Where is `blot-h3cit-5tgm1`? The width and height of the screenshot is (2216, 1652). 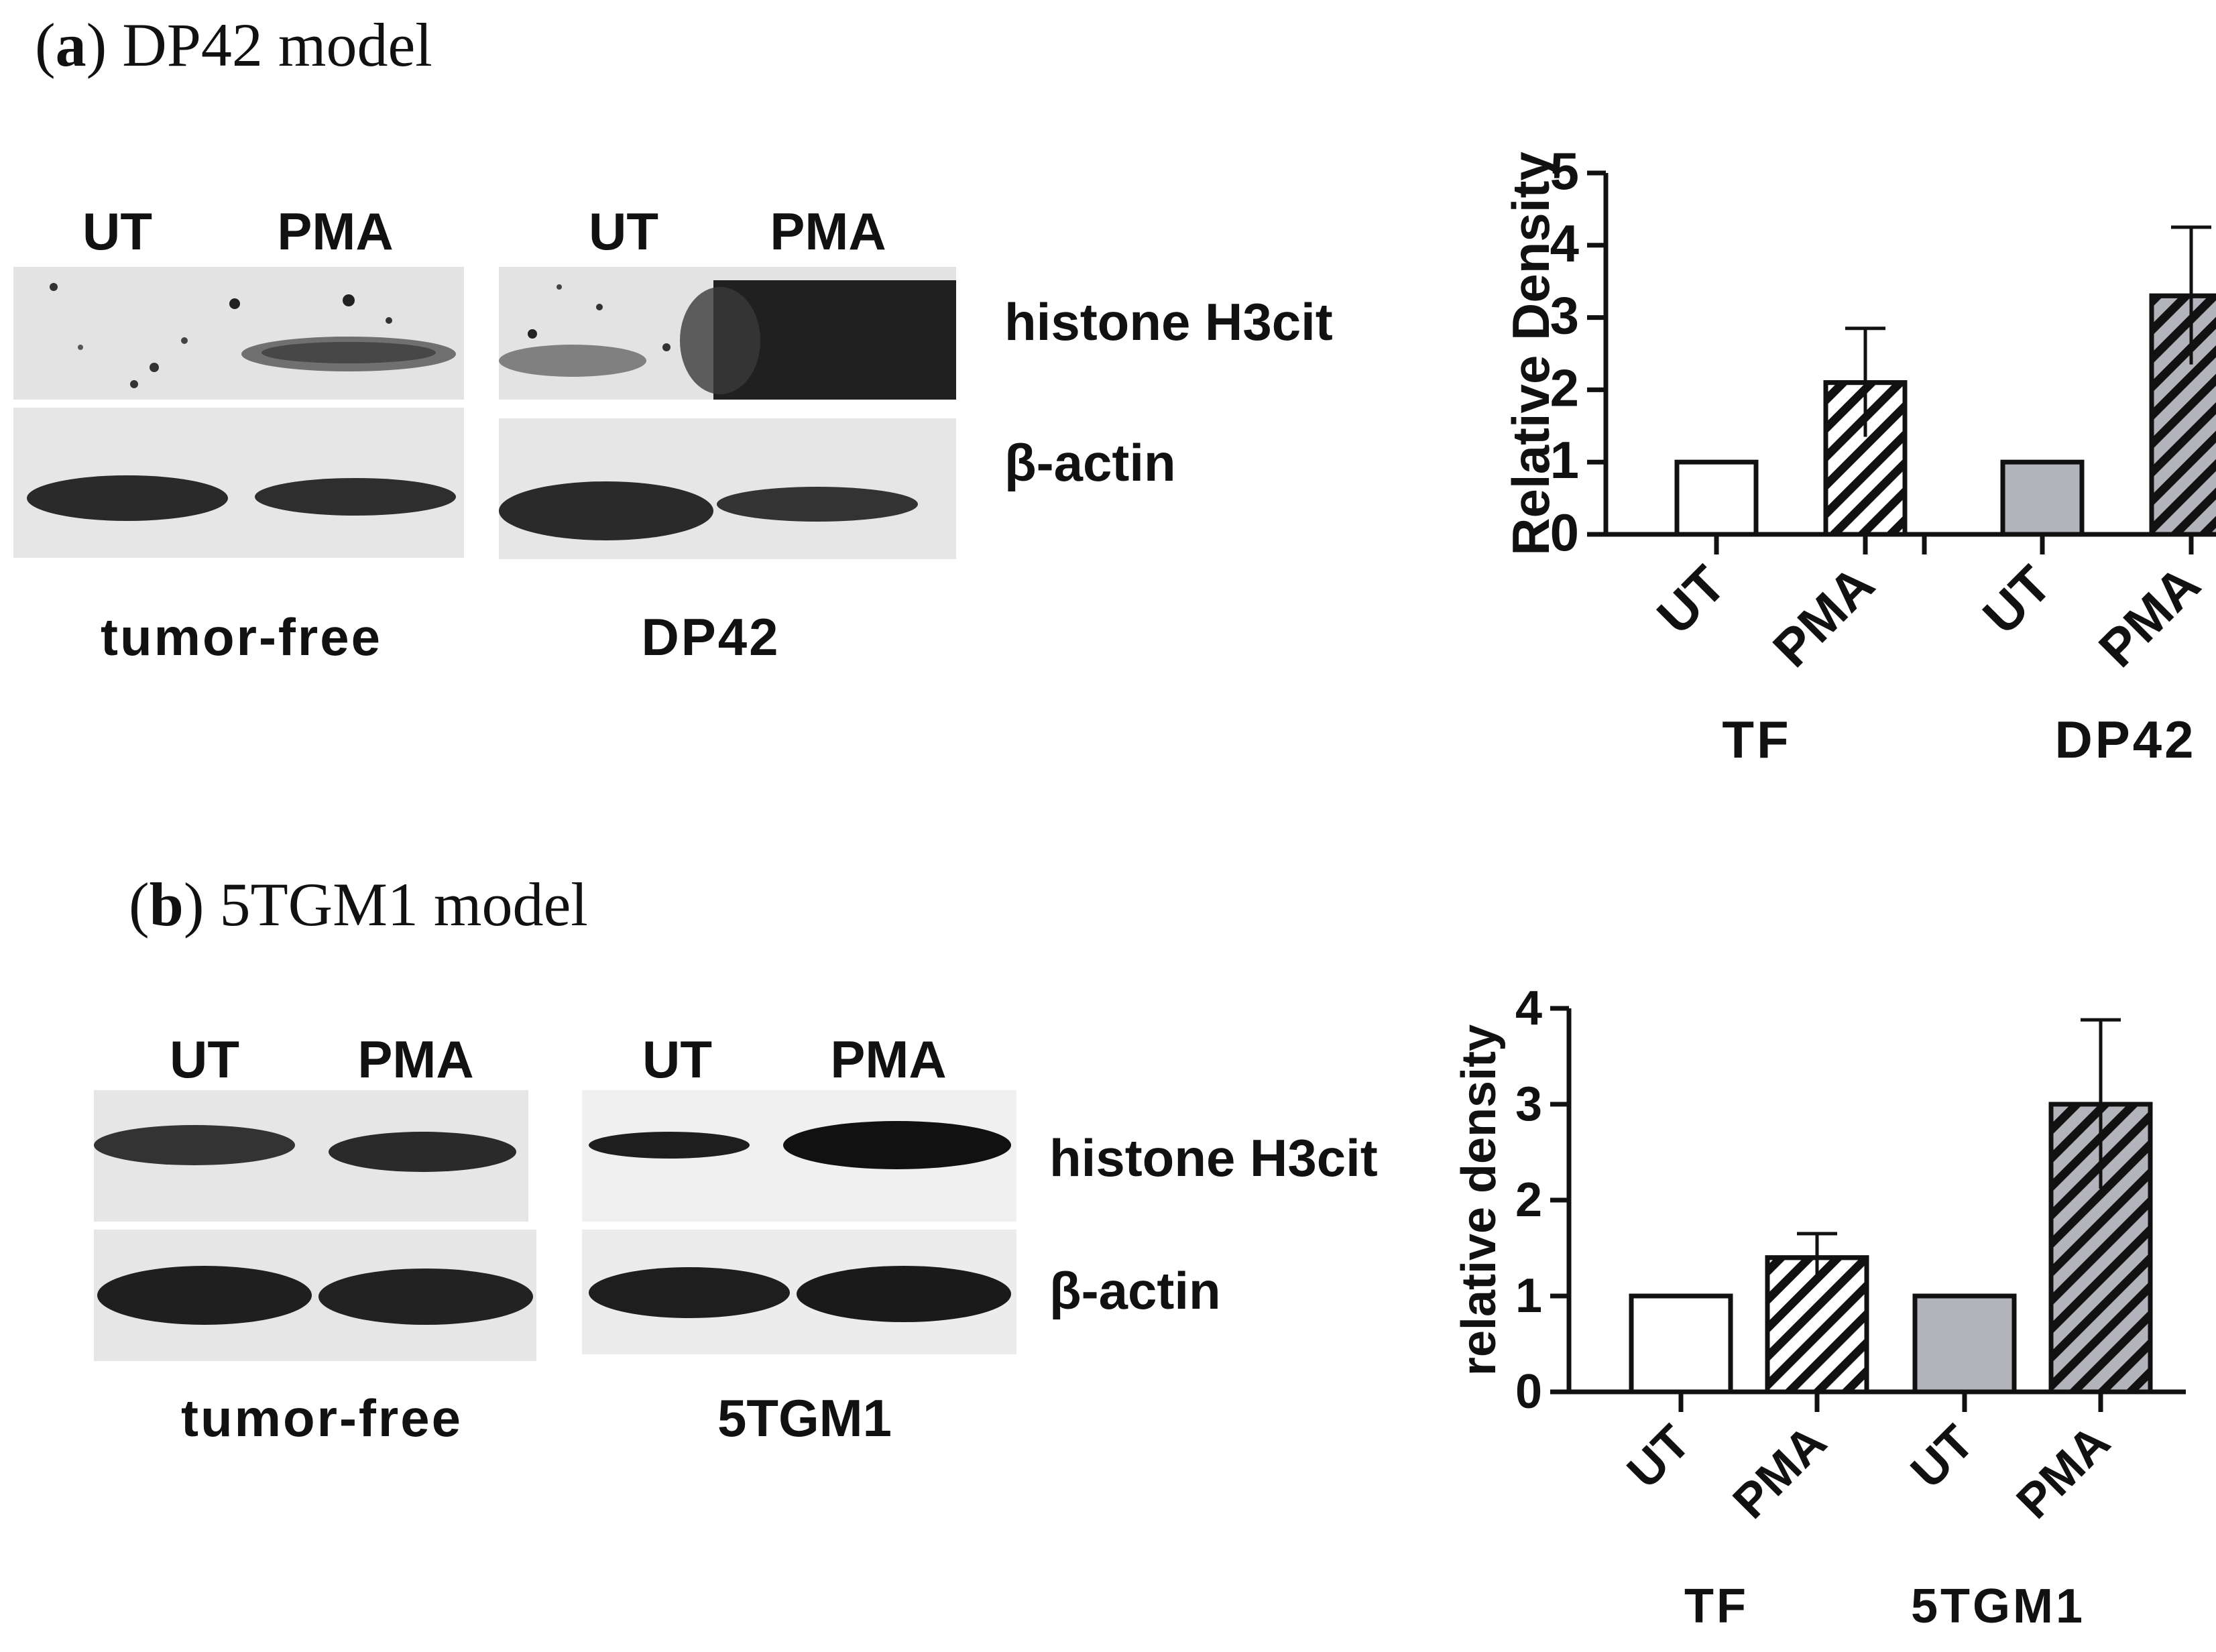
blot-h3cit-5tgm1 is located at coordinates (799, 1156).